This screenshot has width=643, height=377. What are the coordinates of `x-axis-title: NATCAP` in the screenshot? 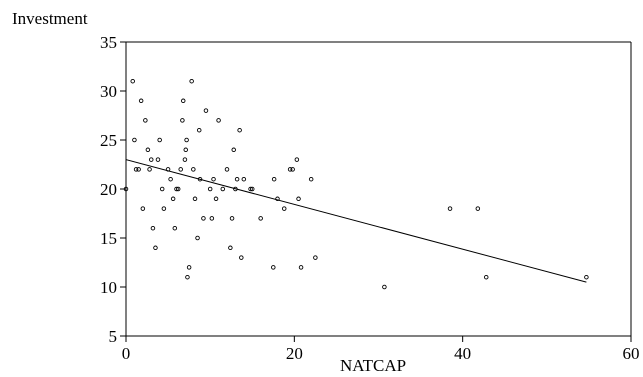 It's located at (373, 365).